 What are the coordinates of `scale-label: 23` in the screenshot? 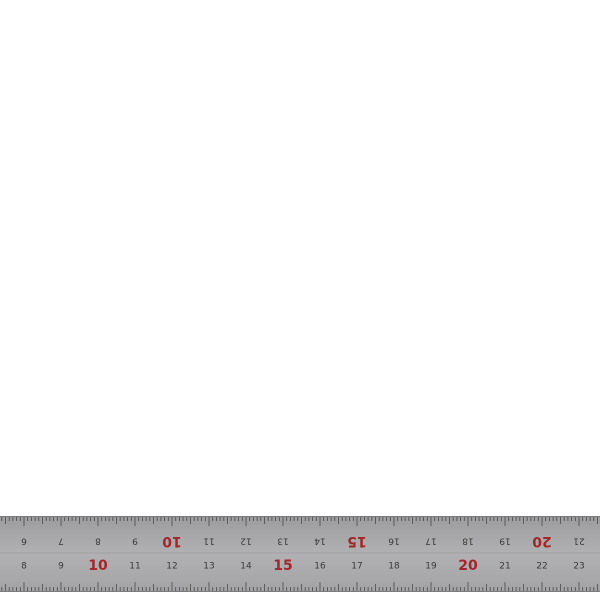 It's located at (578, 567).